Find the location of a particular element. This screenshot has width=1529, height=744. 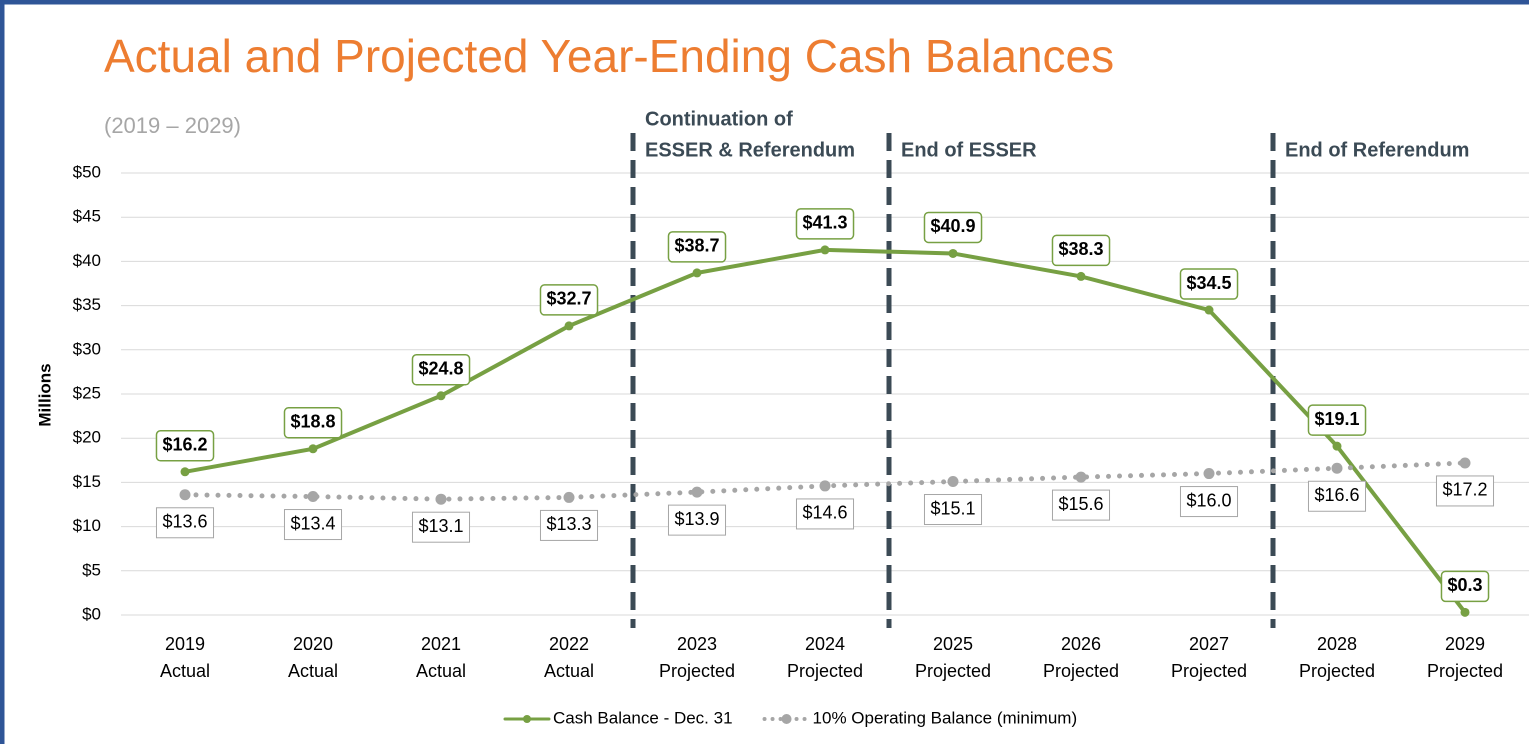

y-tick-label: $35 is located at coordinates (87, 304).